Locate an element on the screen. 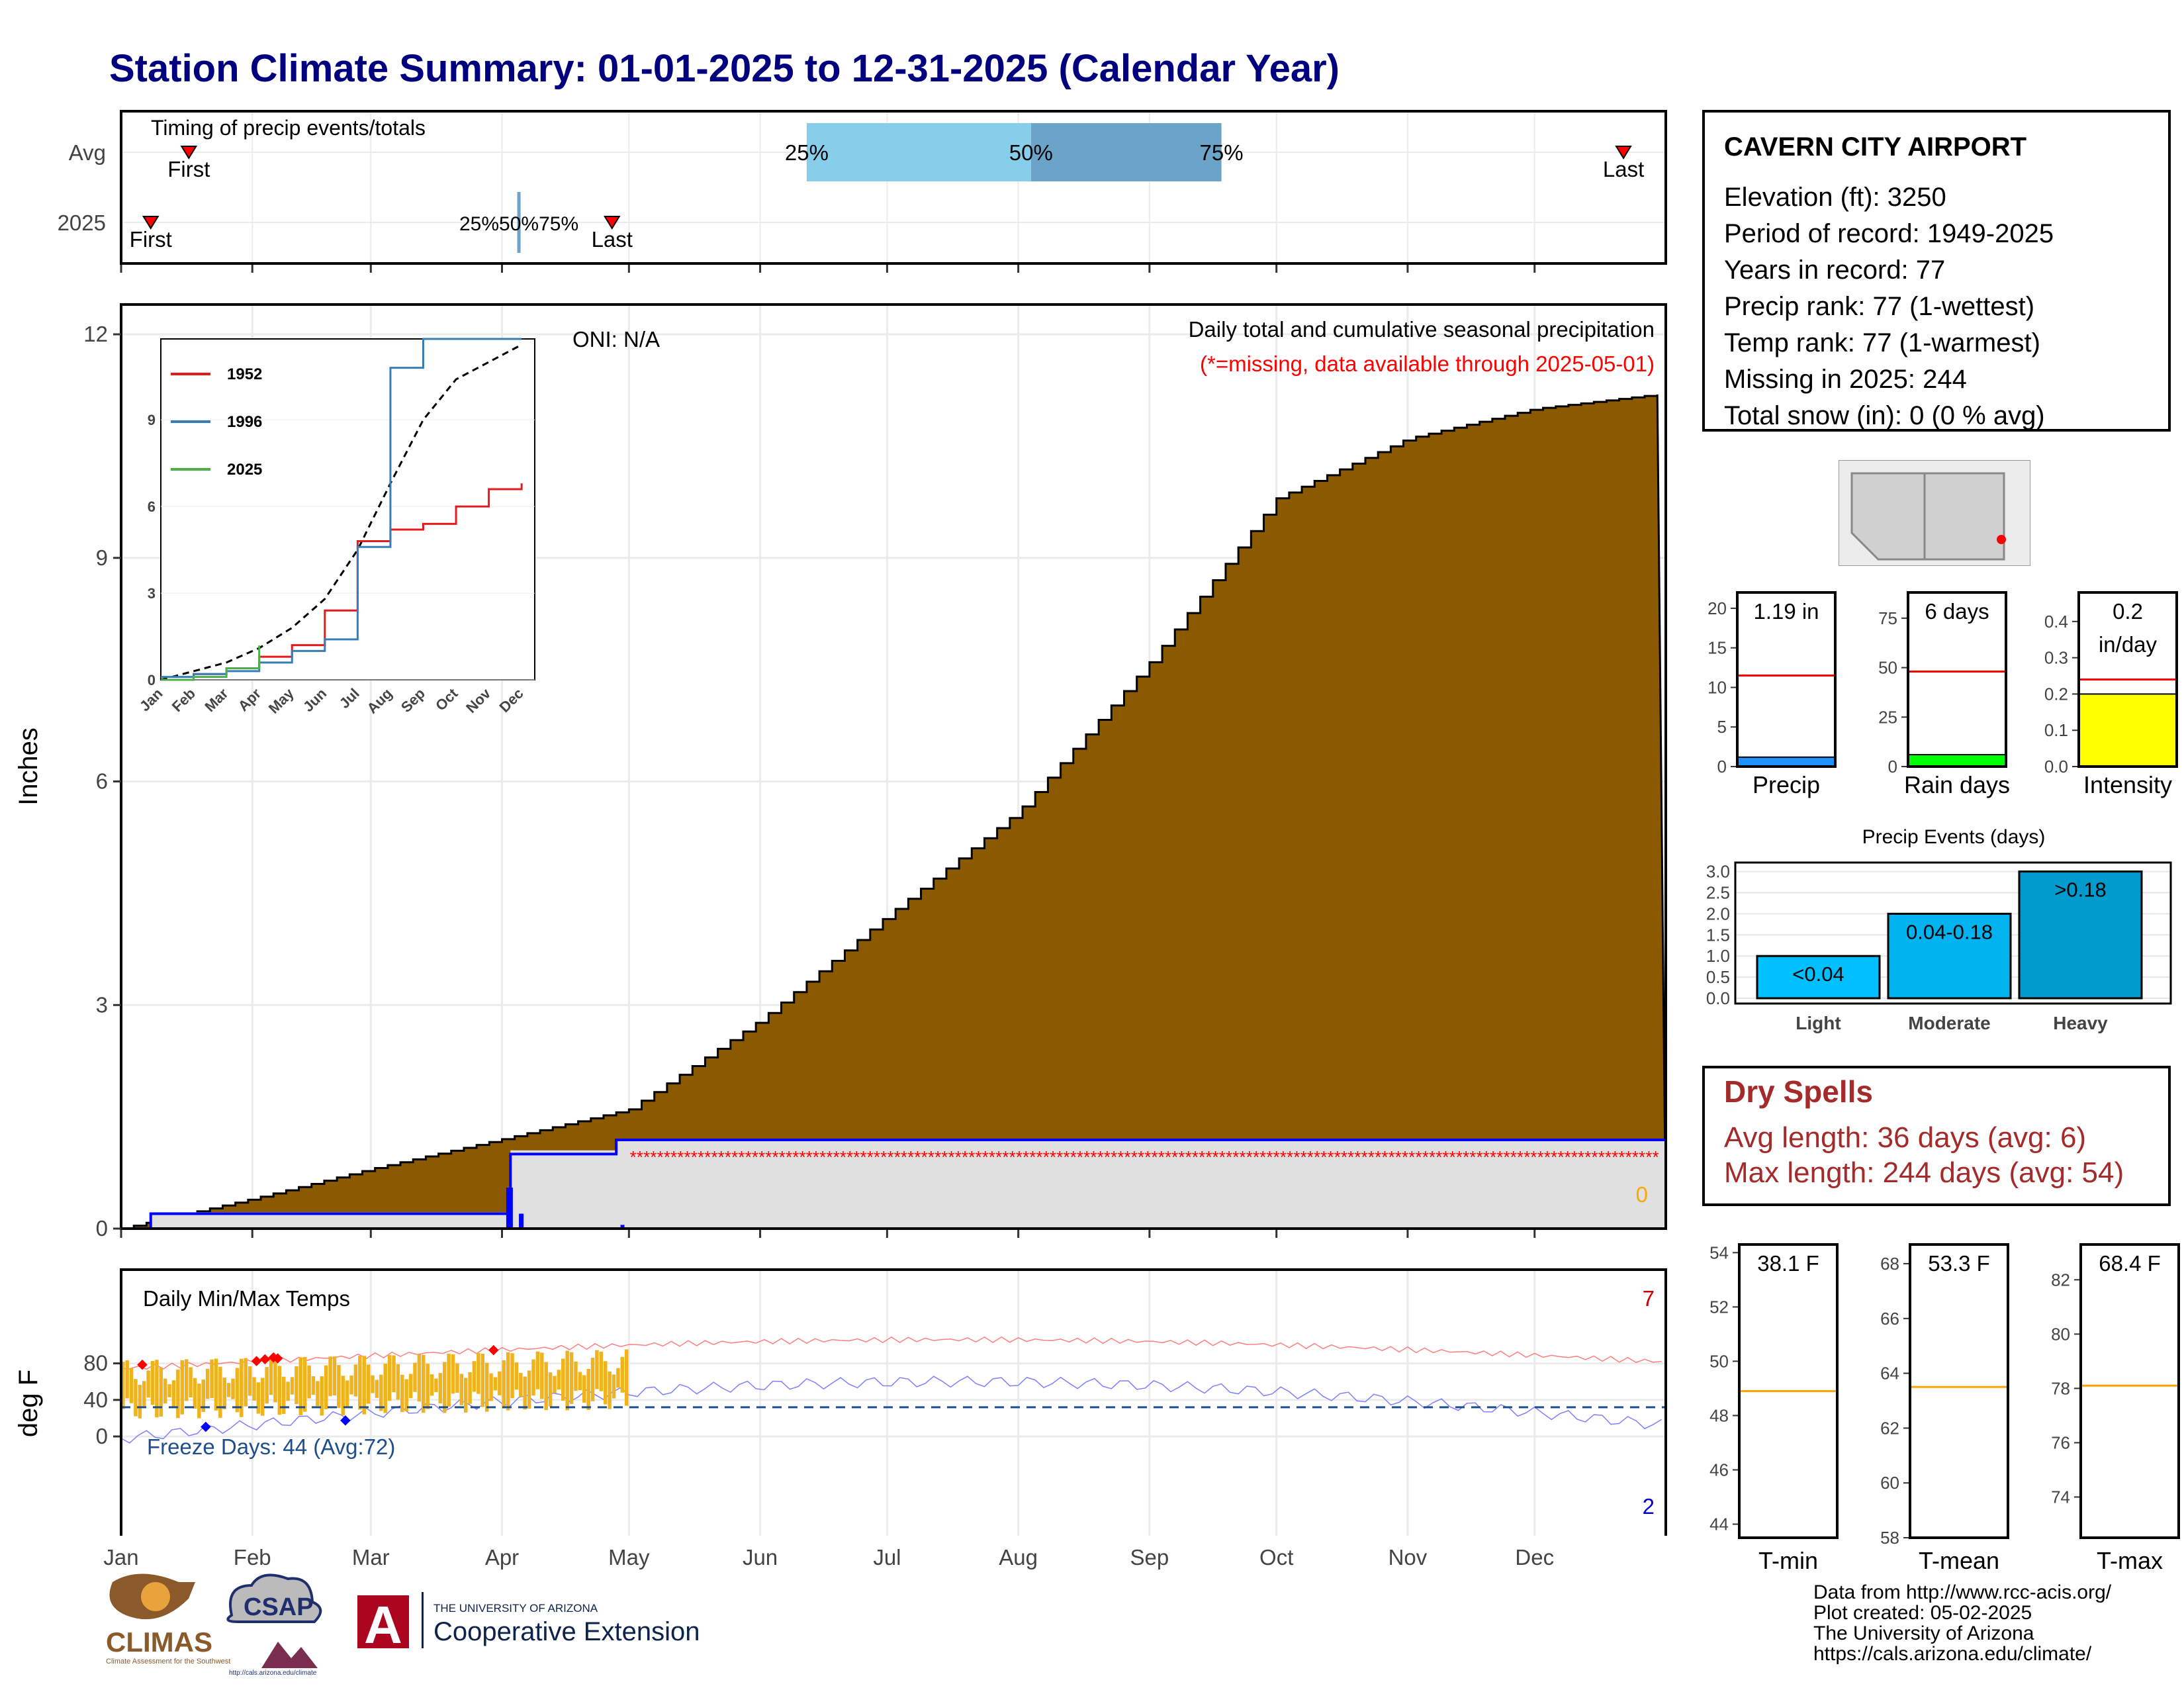 This screenshot has width=2184, height=1688. mini-bar-tick-label: 0.2 is located at coordinates (2056, 694).